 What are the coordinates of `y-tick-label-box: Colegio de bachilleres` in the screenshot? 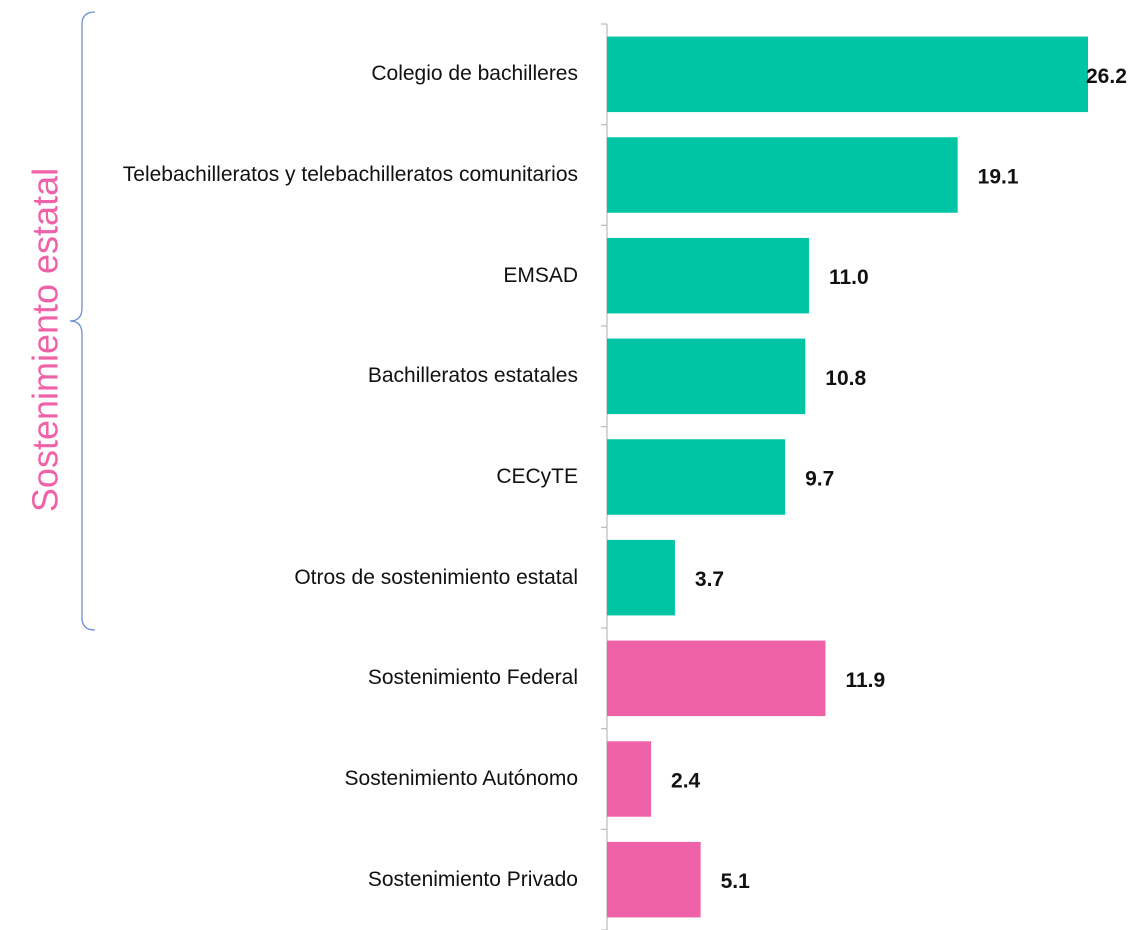 It's located at (474, 74).